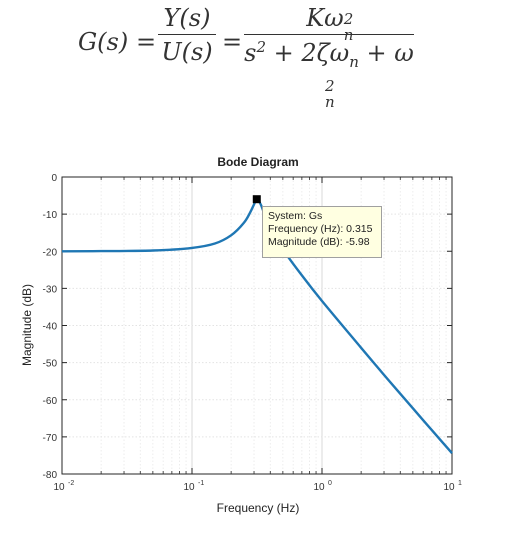  I want to click on y-tick-label: -70, so click(50, 438).